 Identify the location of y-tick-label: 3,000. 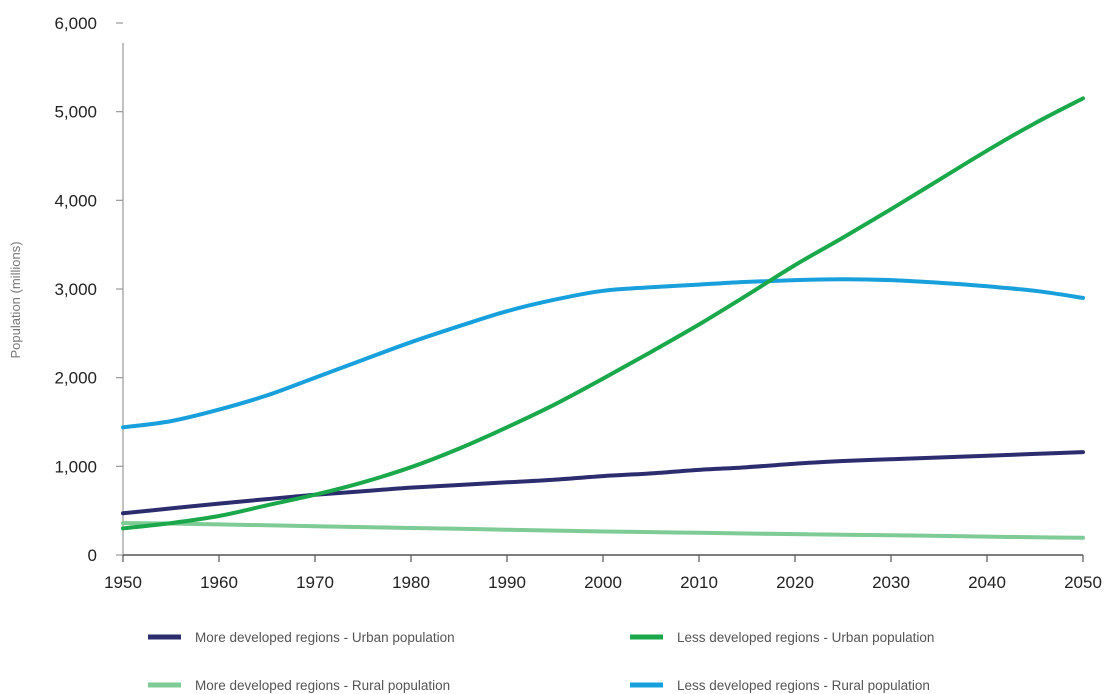
(75, 289).